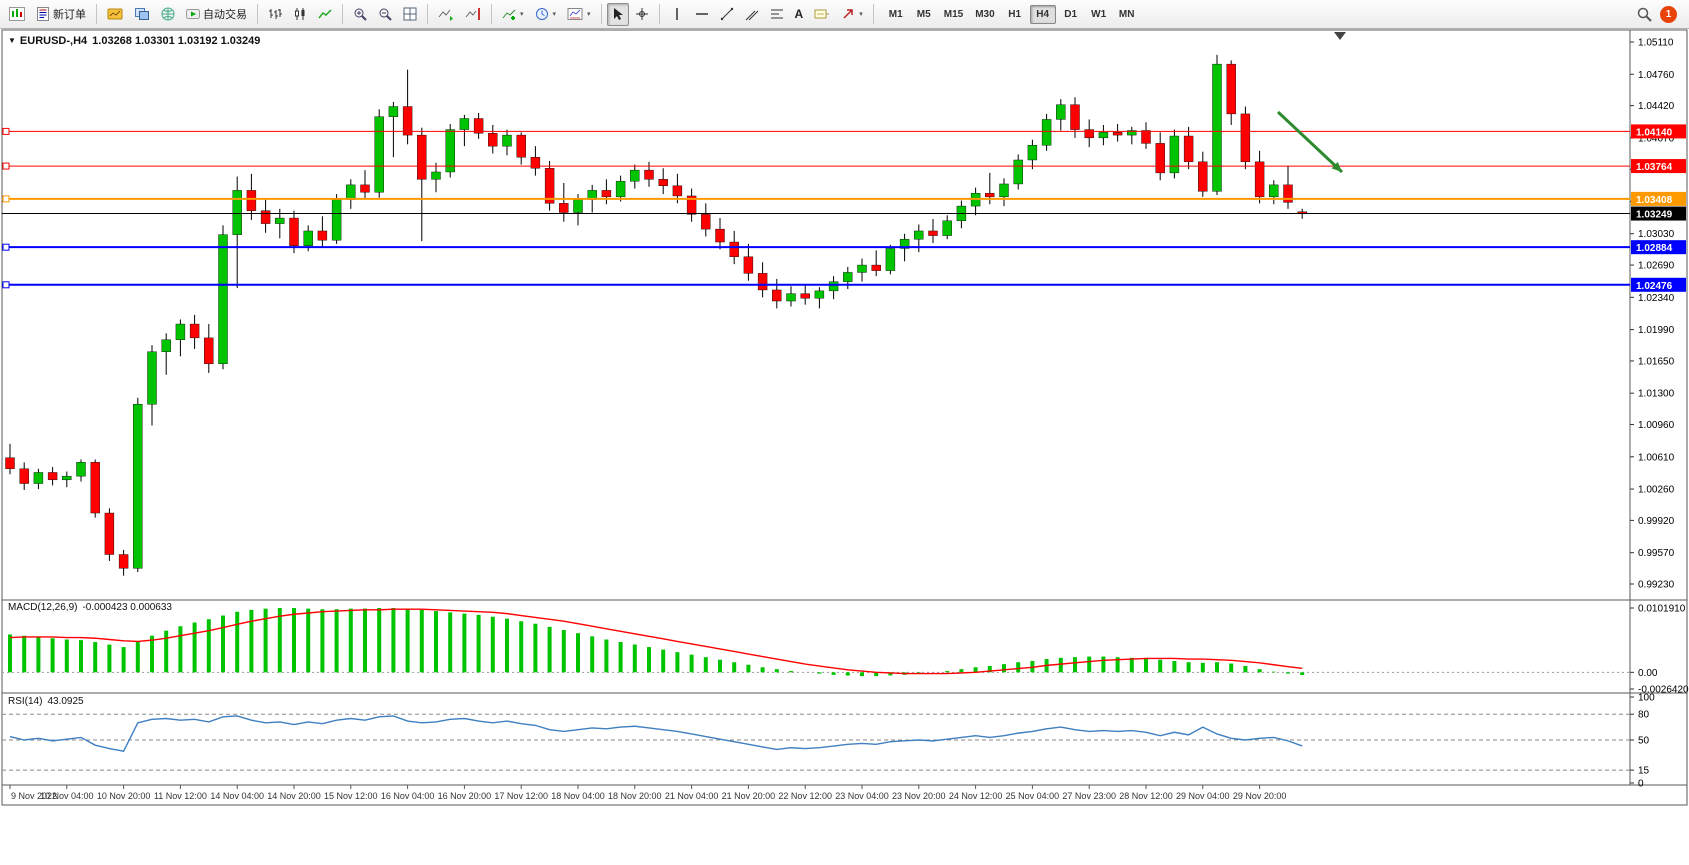  I want to click on svg-text: 21 Nov 04:00, so click(692, 796).